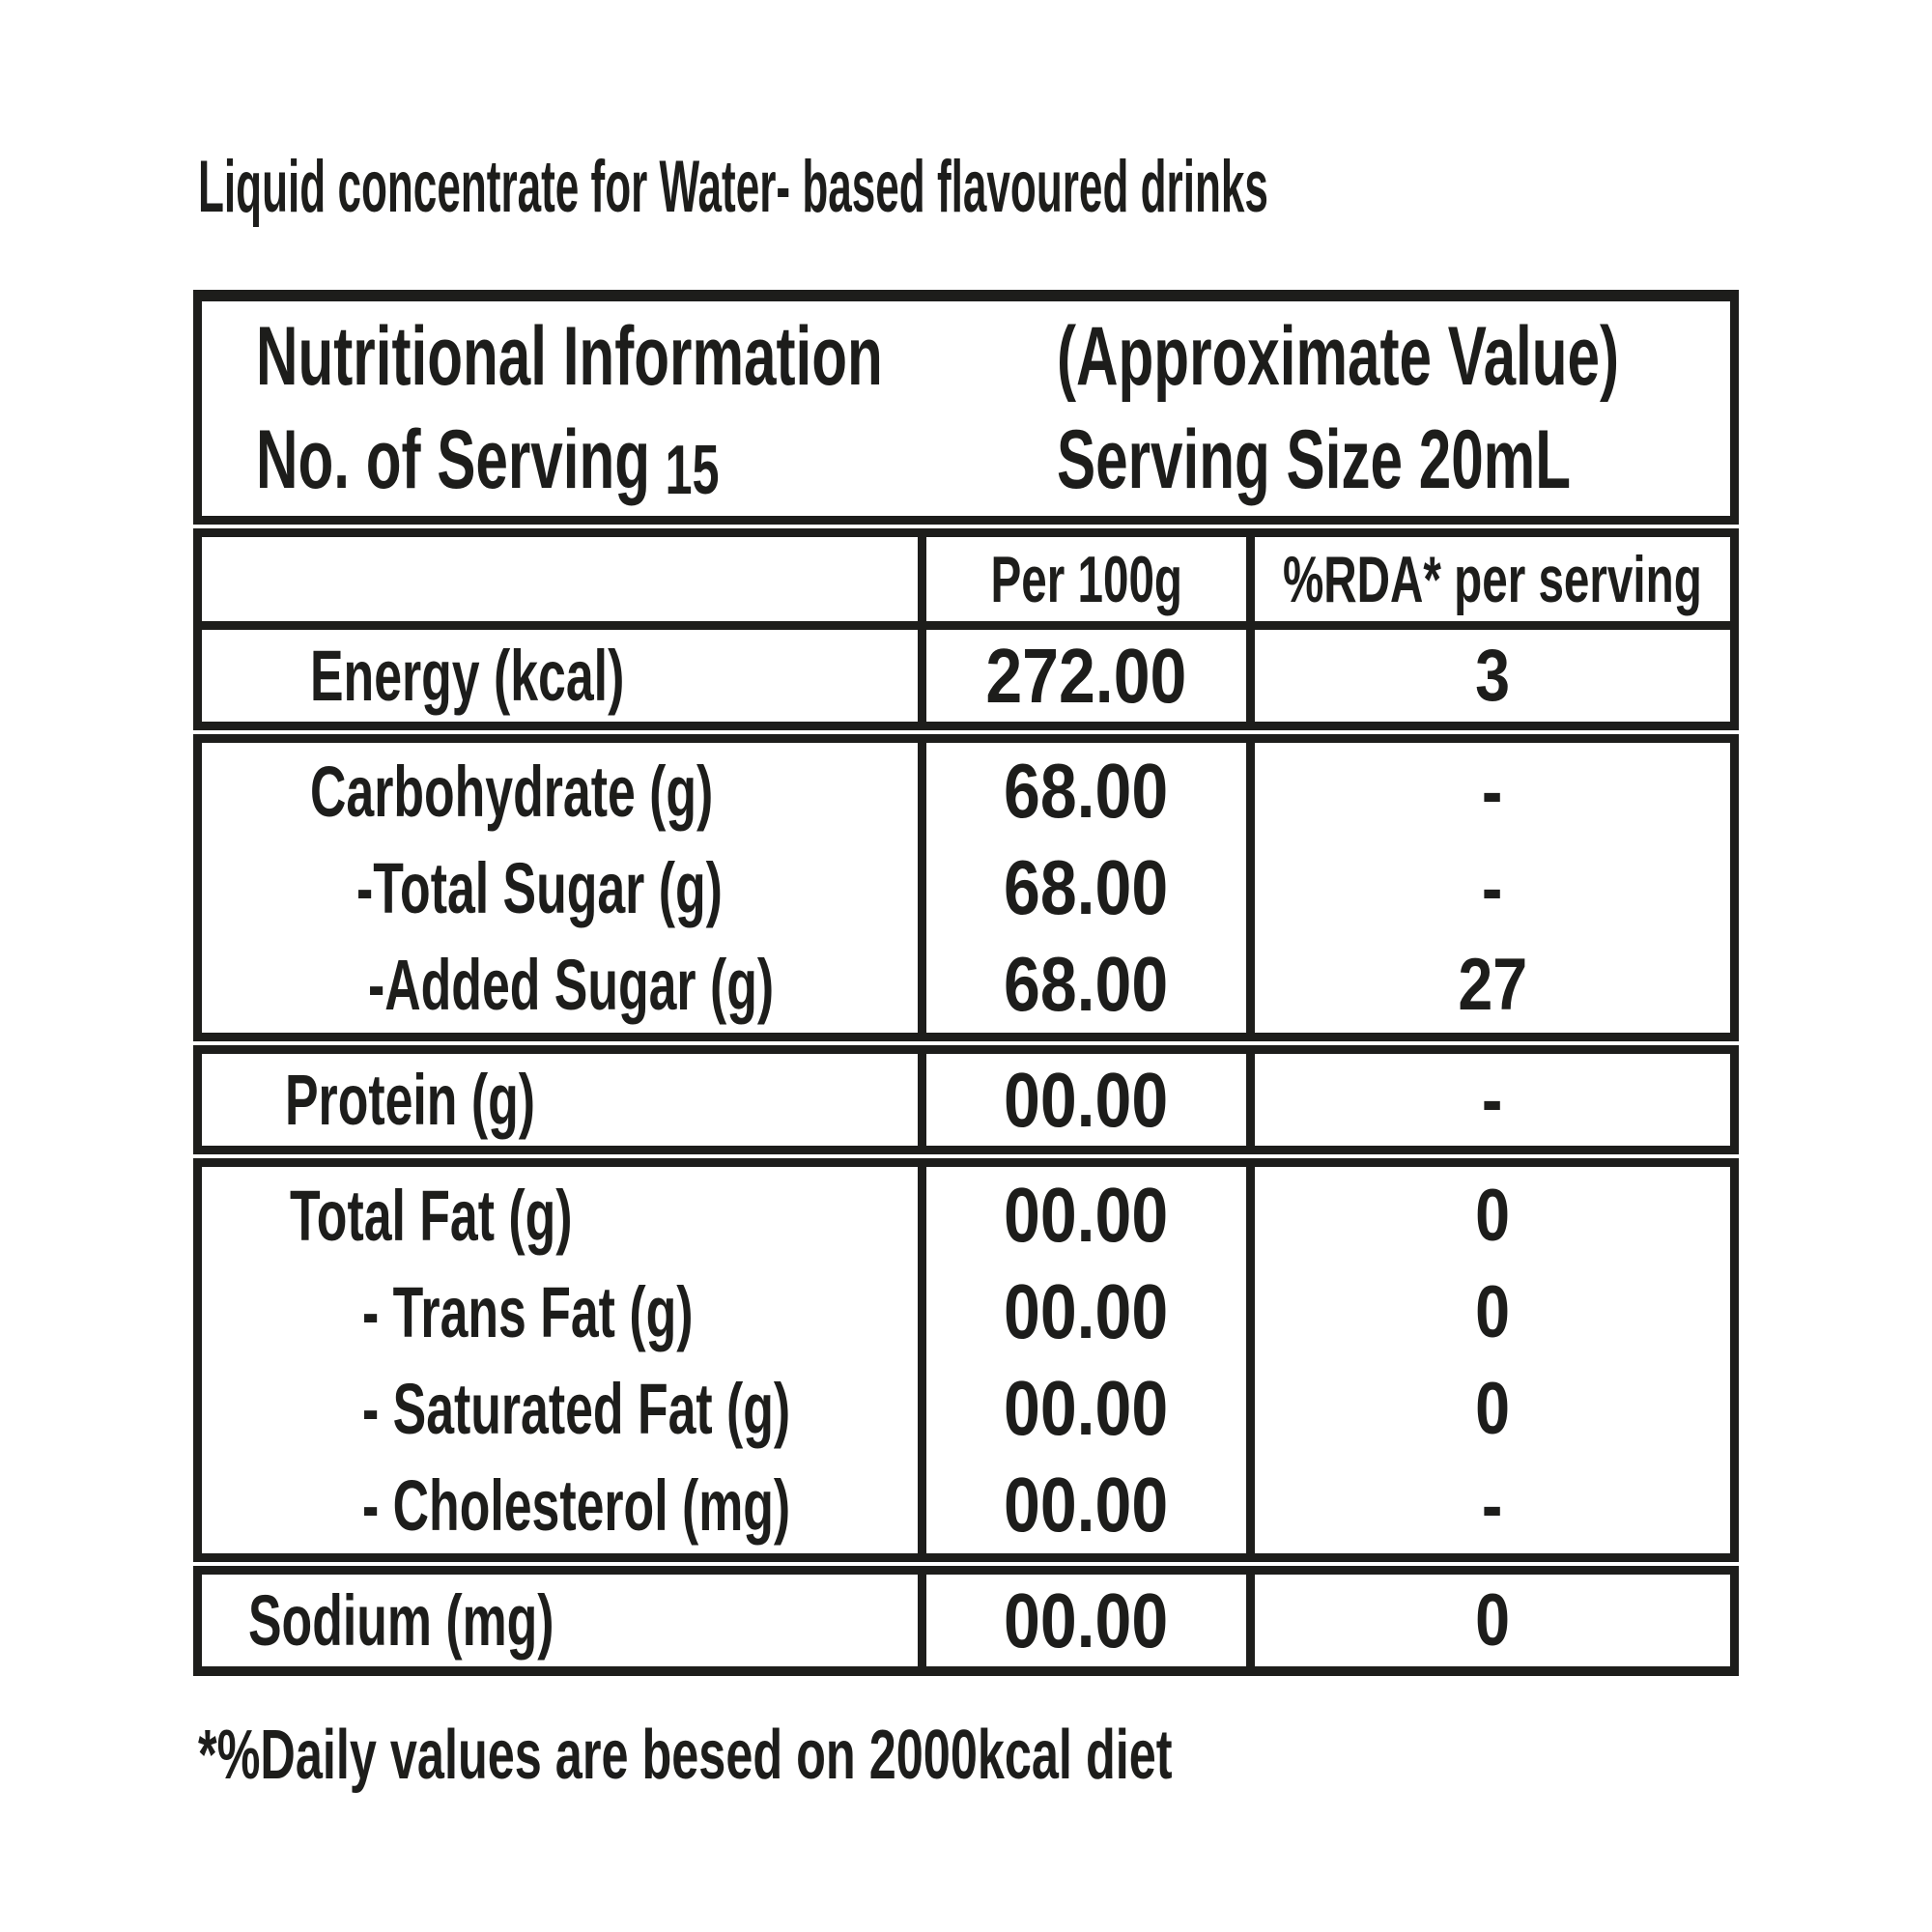  I want to click on row-label-cell: - Trans Fat (g), so click(560, 1312).